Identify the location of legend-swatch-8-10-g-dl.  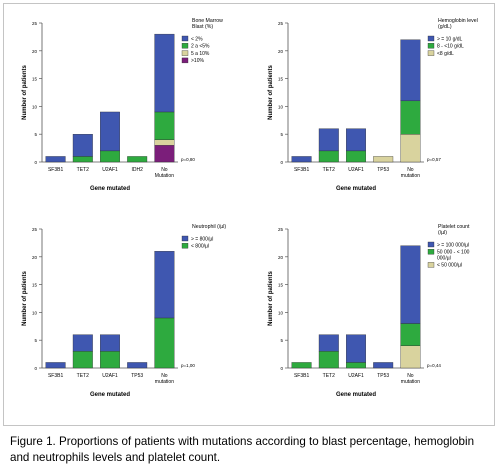
(431, 46).